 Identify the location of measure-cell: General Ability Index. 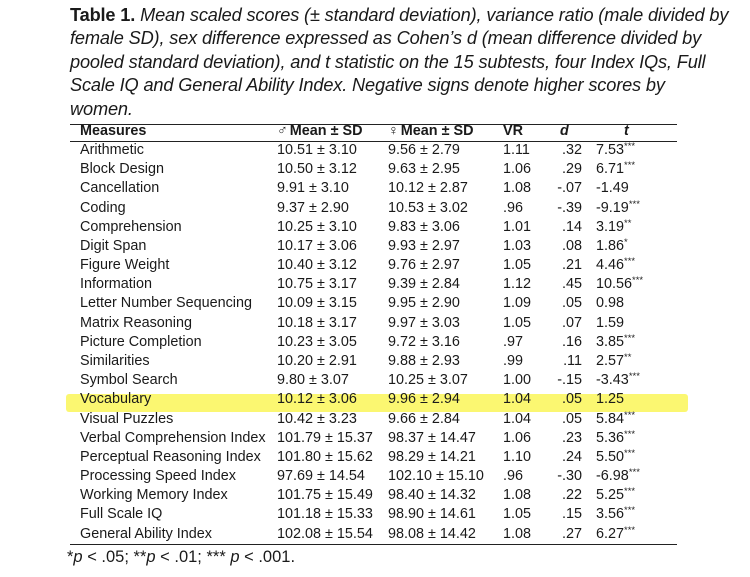
(146, 533).